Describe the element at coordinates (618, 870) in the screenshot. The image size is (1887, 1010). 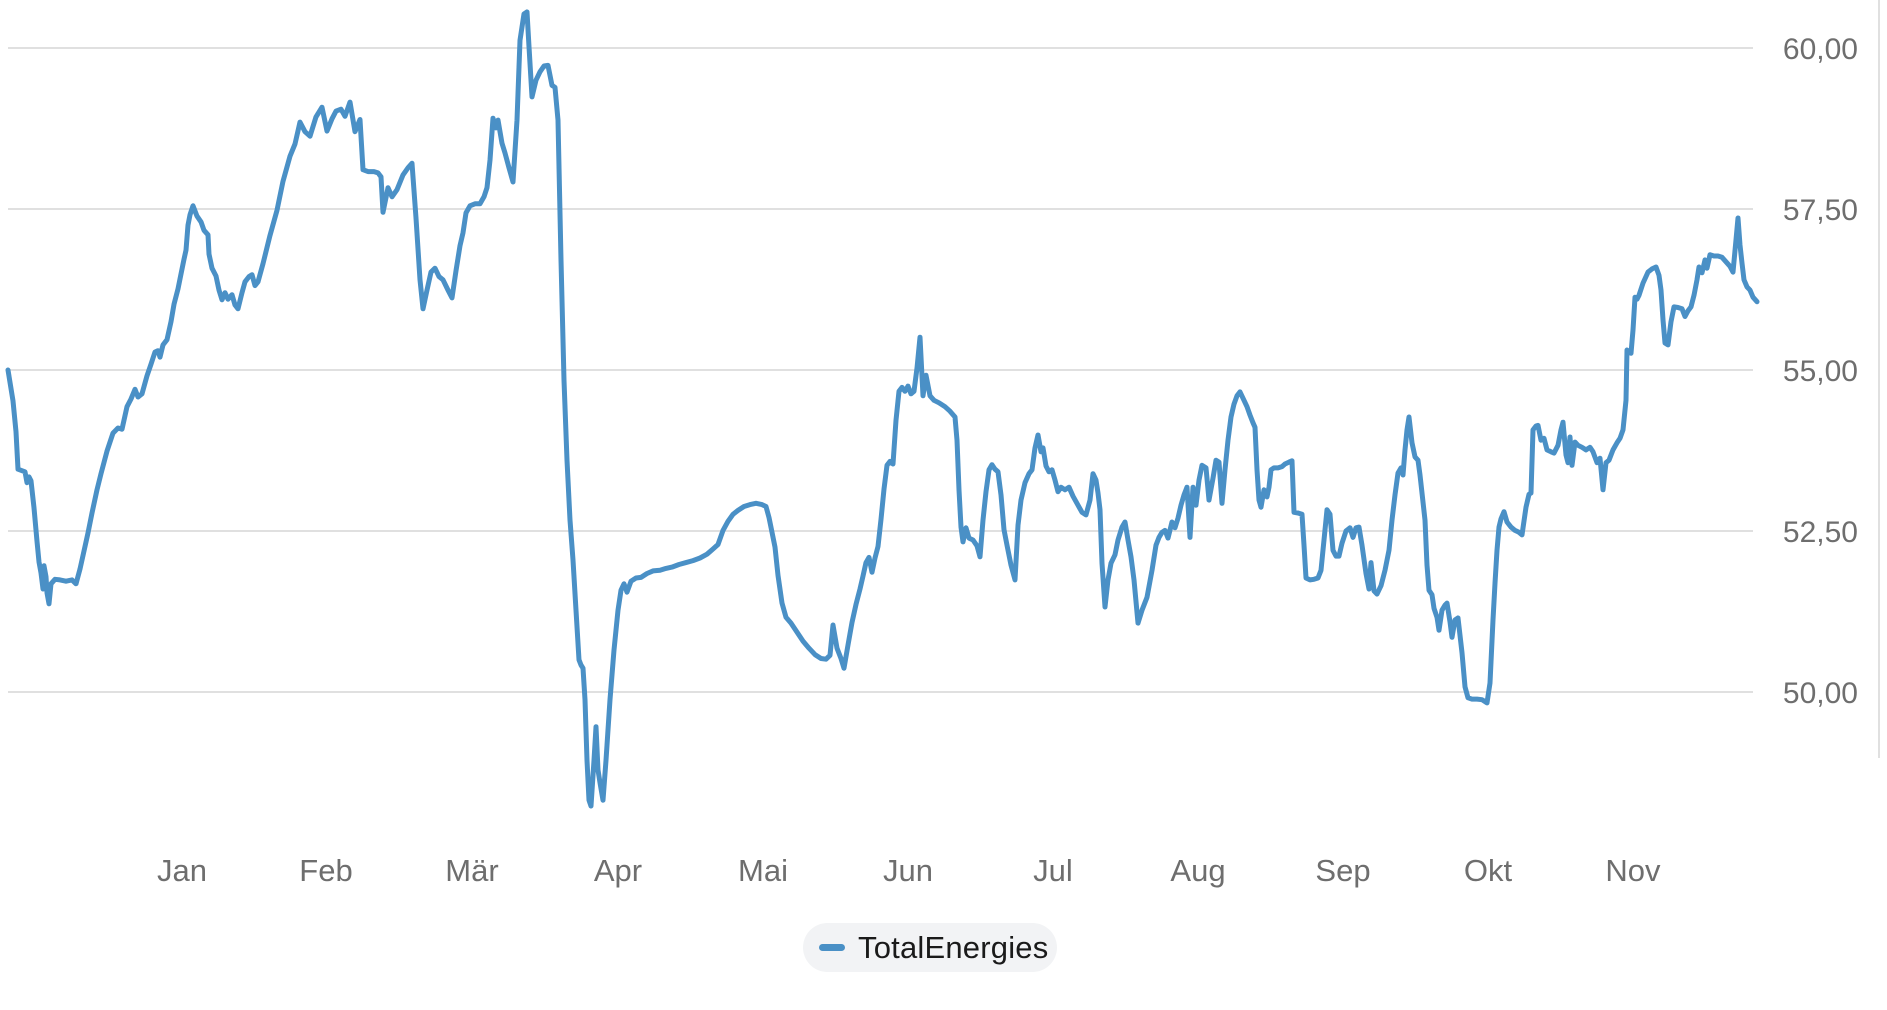
I see `x-axis-label: Apr` at that location.